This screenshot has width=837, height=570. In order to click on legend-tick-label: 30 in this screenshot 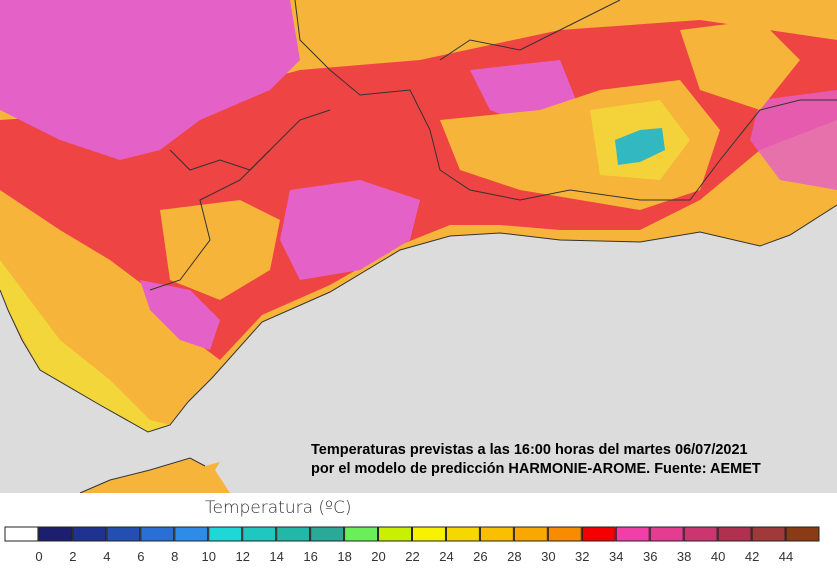, I will do `click(548, 556)`.